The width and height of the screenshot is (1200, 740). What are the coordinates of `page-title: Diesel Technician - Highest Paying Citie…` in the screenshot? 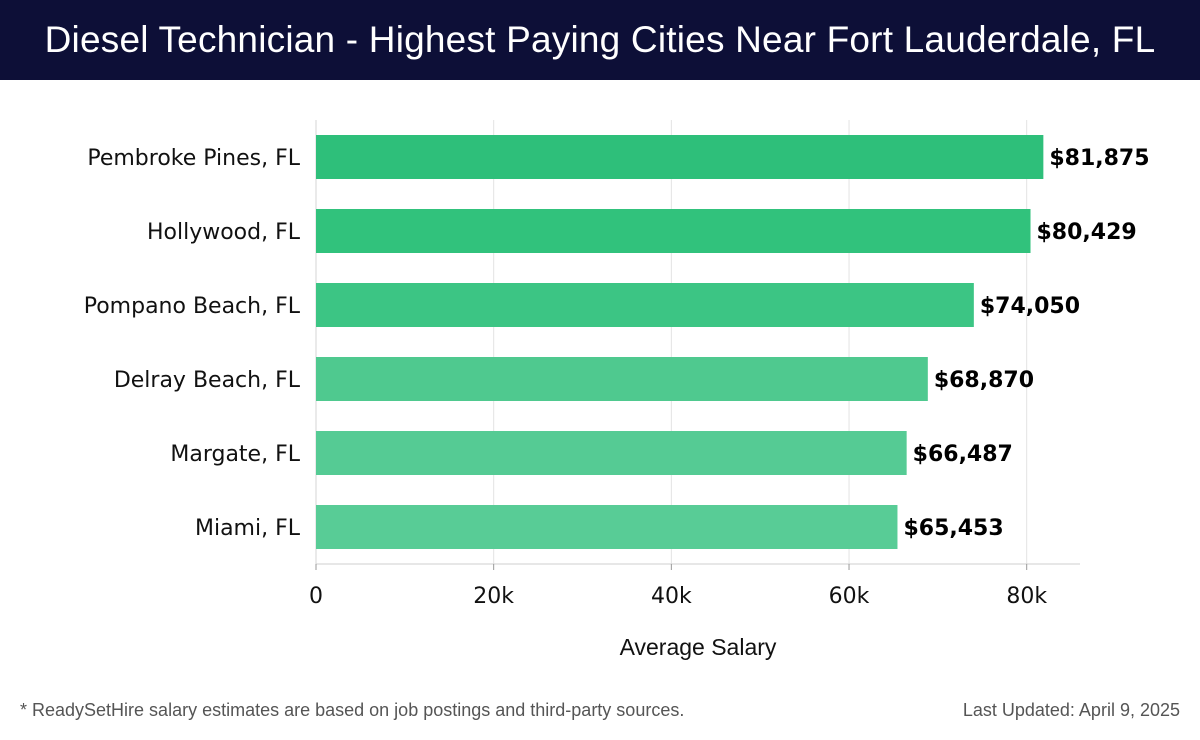 It's located at (600, 39).